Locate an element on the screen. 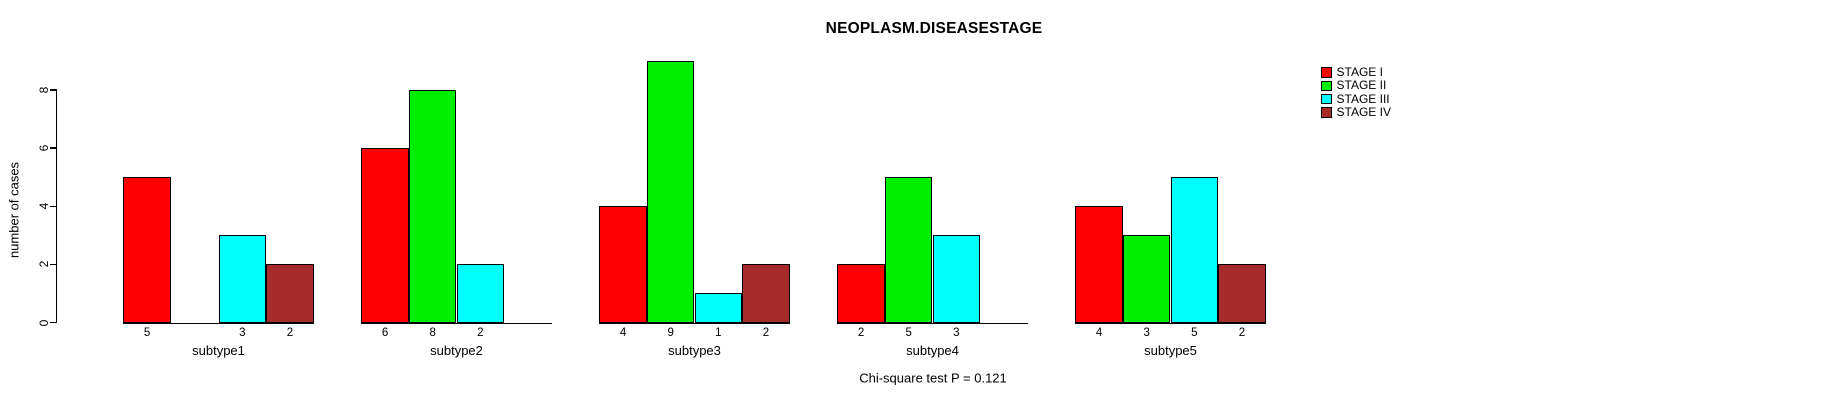  legend-swatch-stage-i is located at coordinates (1326, 72).